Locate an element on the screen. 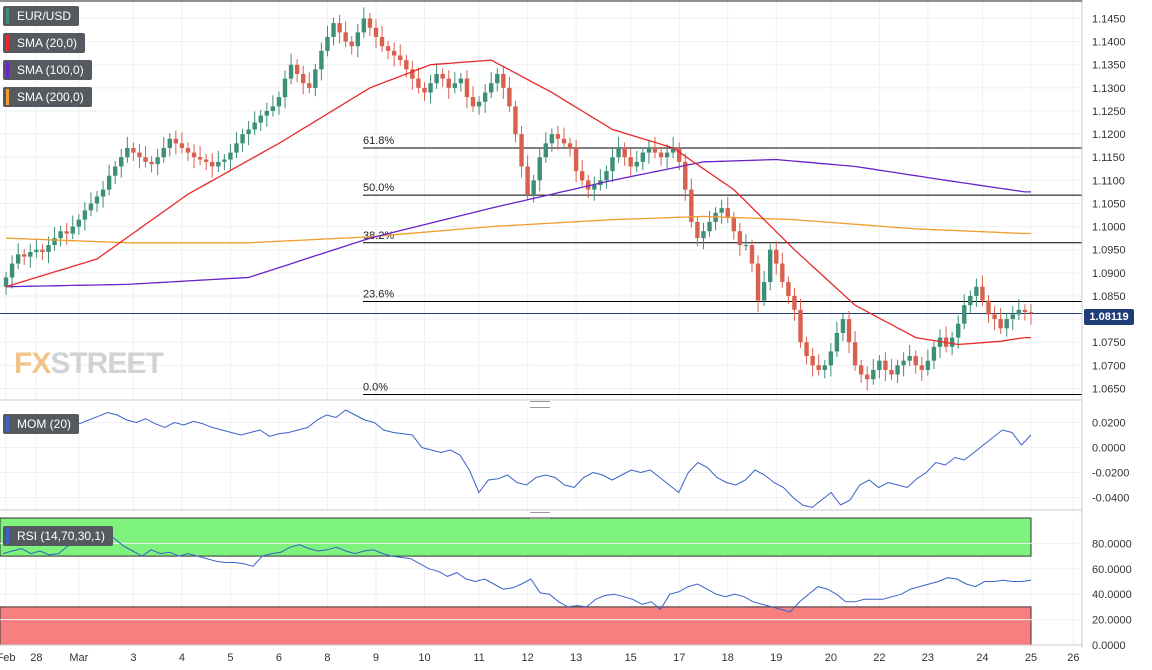 This screenshot has height=670, width=1152. x-tick-label: 19 is located at coordinates (776, 658).